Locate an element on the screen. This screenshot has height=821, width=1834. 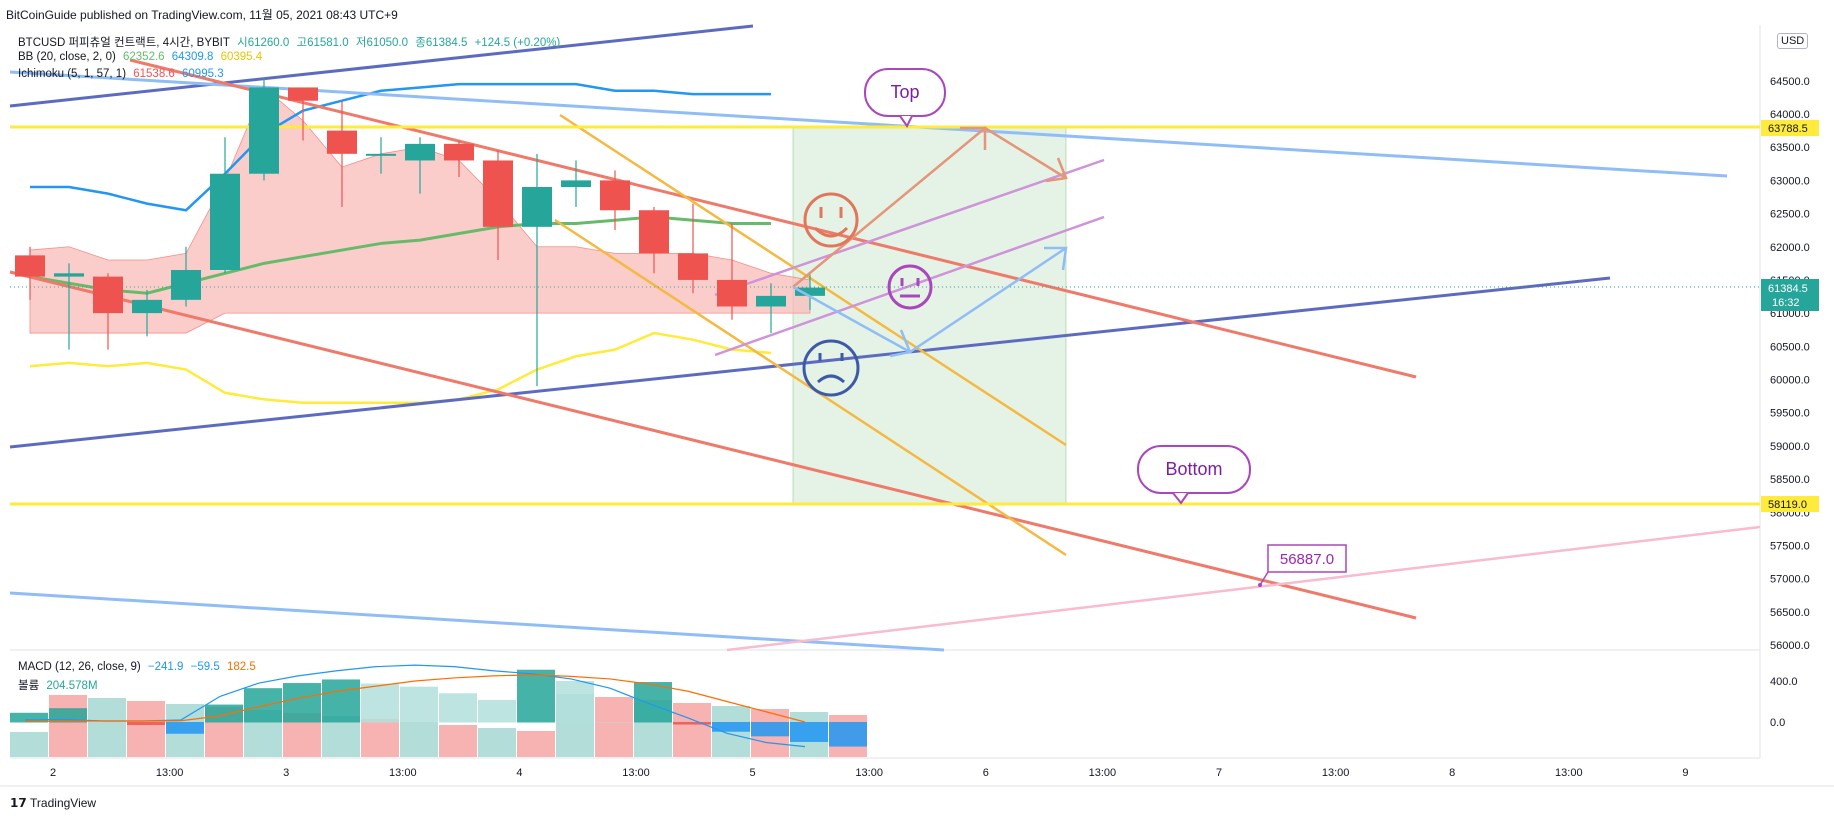
time-tick-label: 5 is located at coordinates (753, 773).